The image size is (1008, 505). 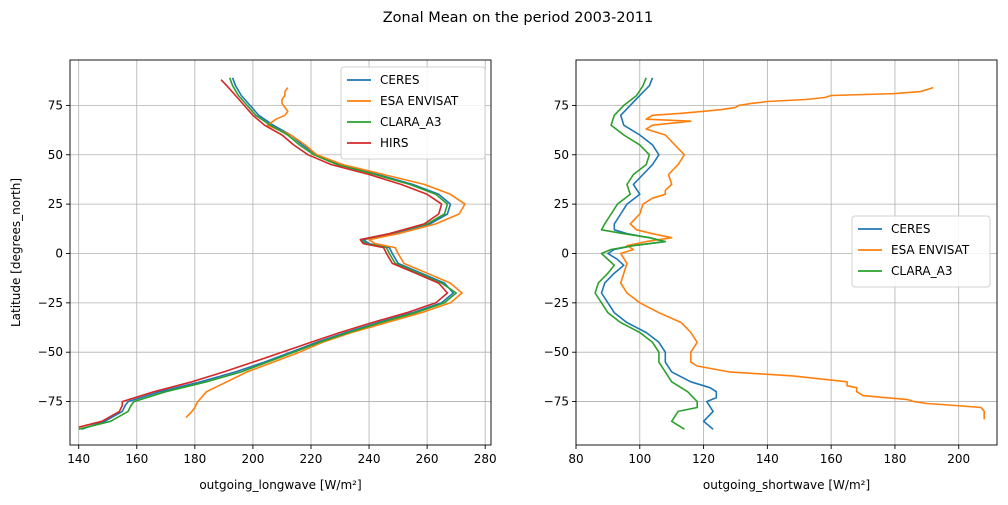 What do you see at coordinates (427, 459) in the screenshot?
I see `longwave-xtick-label: 260` at bounding box center [427, 459].